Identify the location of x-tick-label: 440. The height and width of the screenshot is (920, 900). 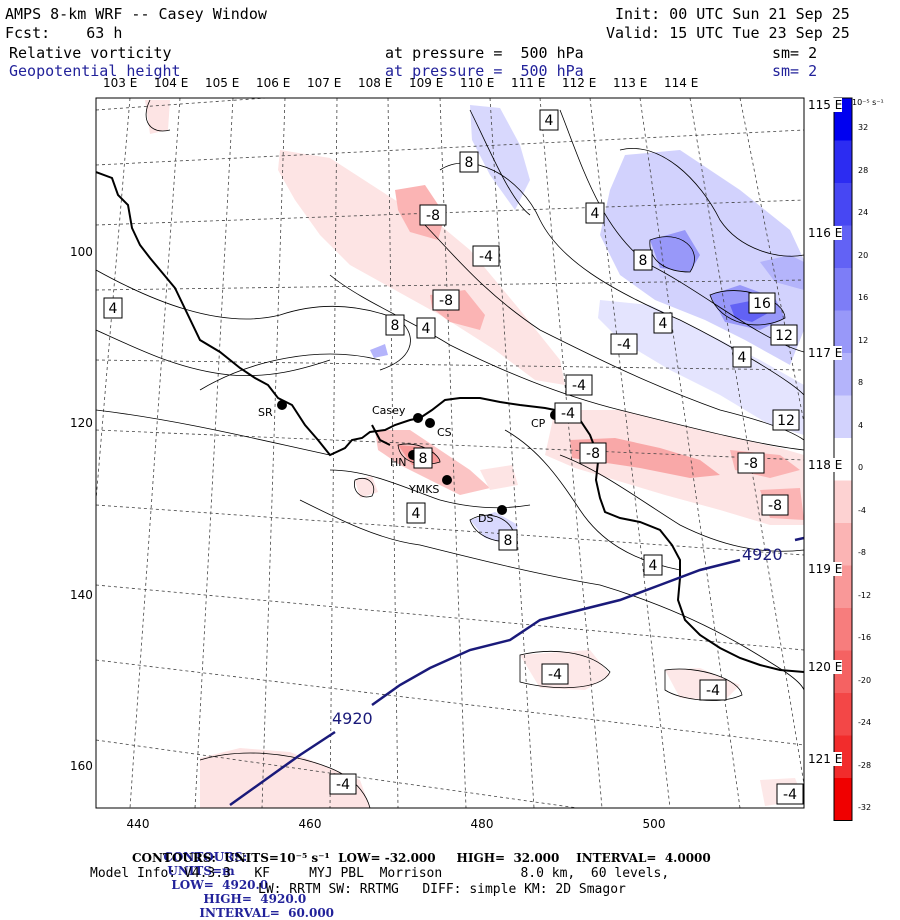
(138, 824).